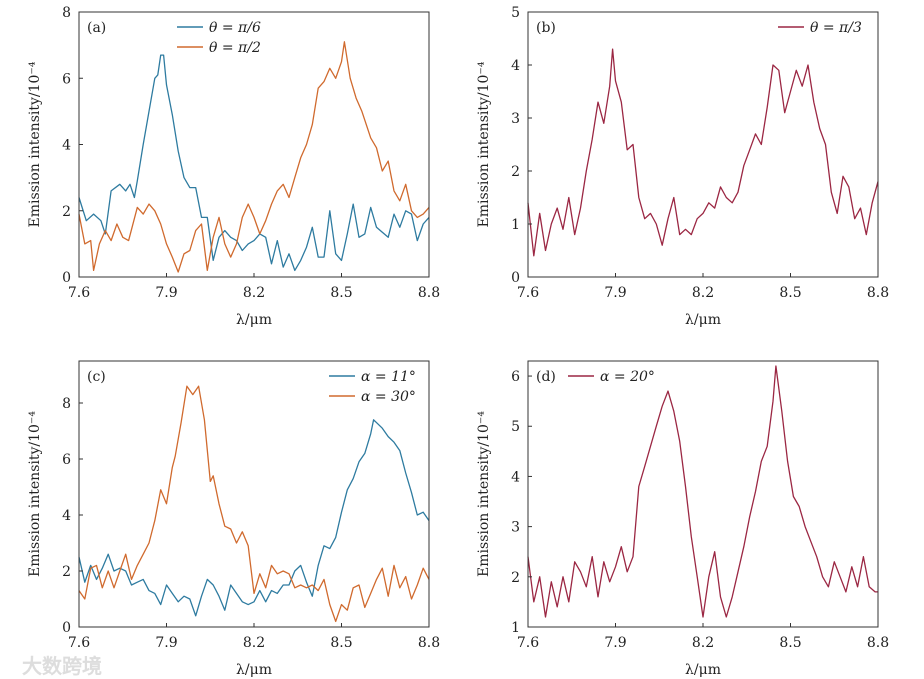 The height and width of the screenshot is (679, 924). I want to click on legend-label: α = 11°, so click(388, 377).